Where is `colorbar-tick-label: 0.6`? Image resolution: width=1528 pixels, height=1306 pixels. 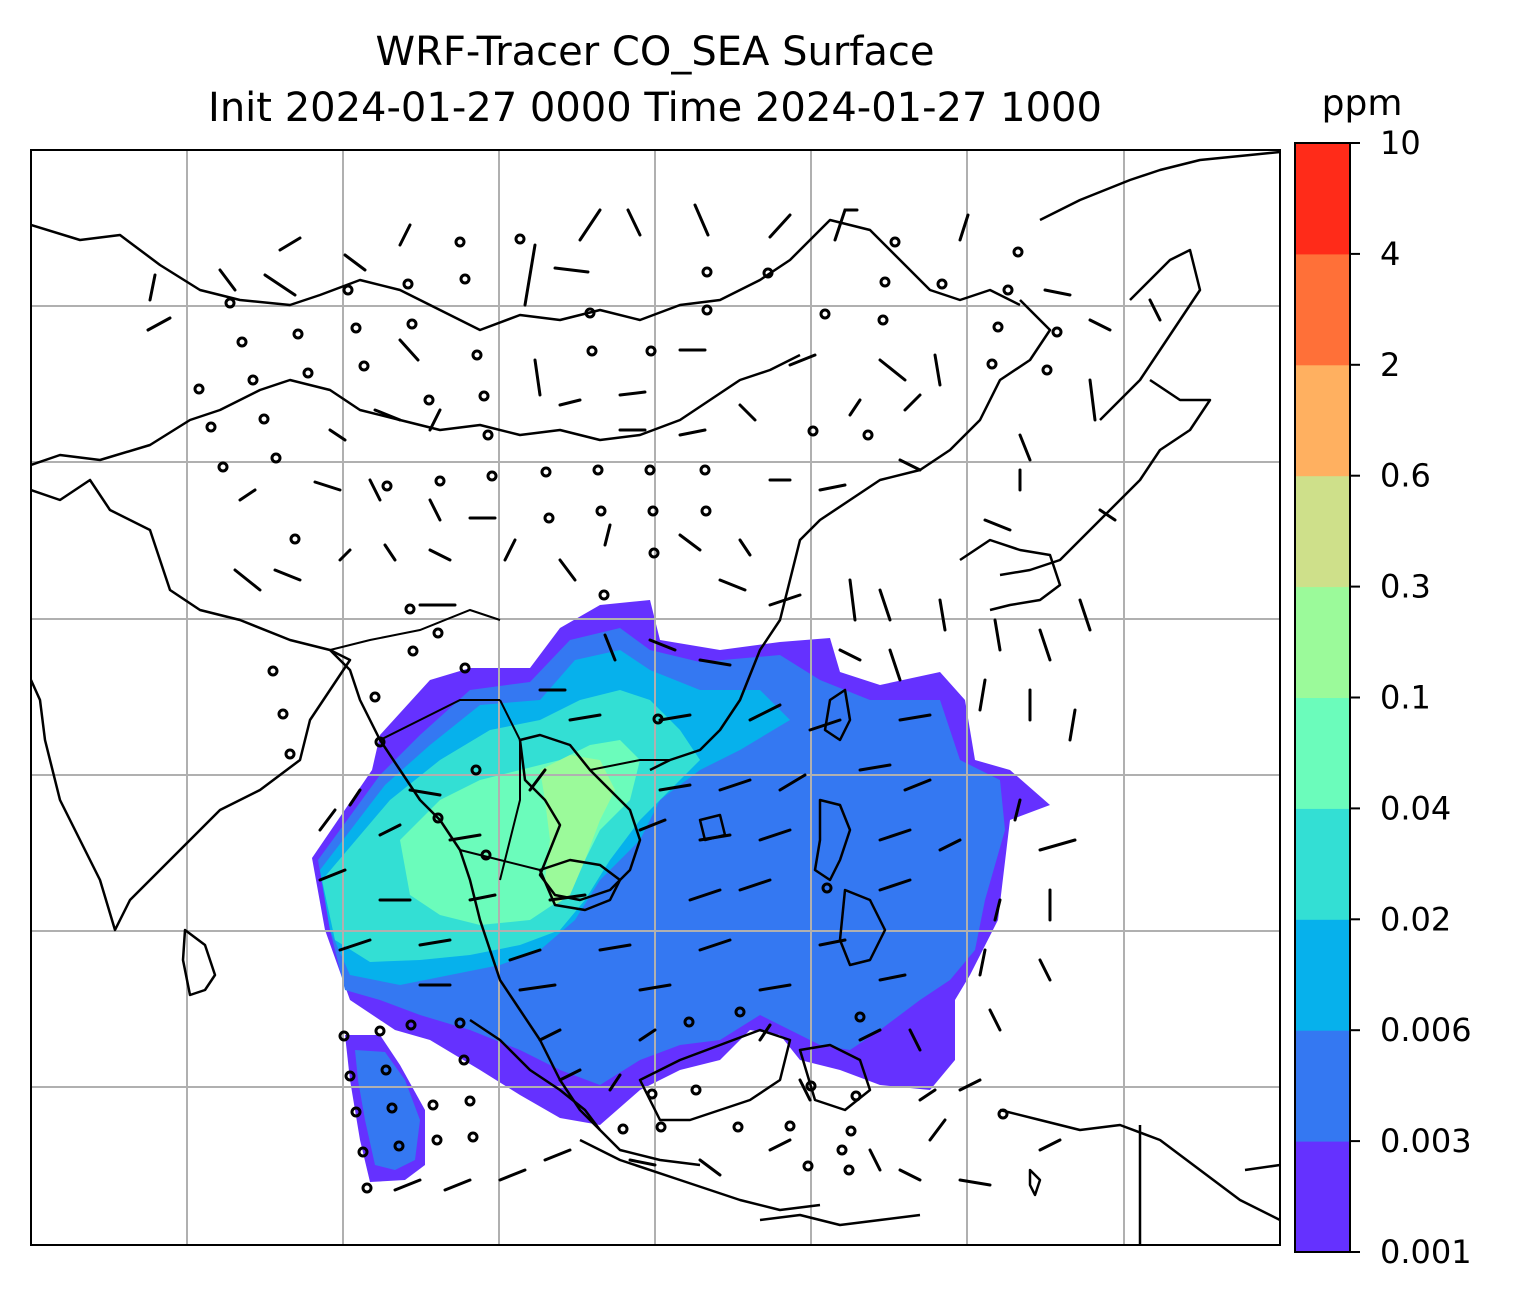 colorbar-tick-label: 0.6 is located at coordinates (1405, 476).